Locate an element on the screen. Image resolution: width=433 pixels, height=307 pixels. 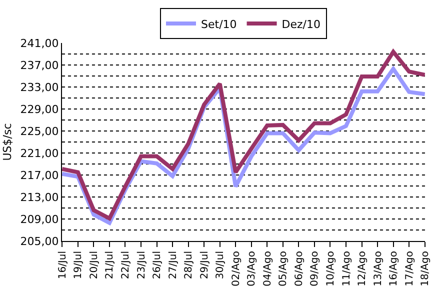
x-tick-label: 13/Ago is located at coordinates (378, 268).